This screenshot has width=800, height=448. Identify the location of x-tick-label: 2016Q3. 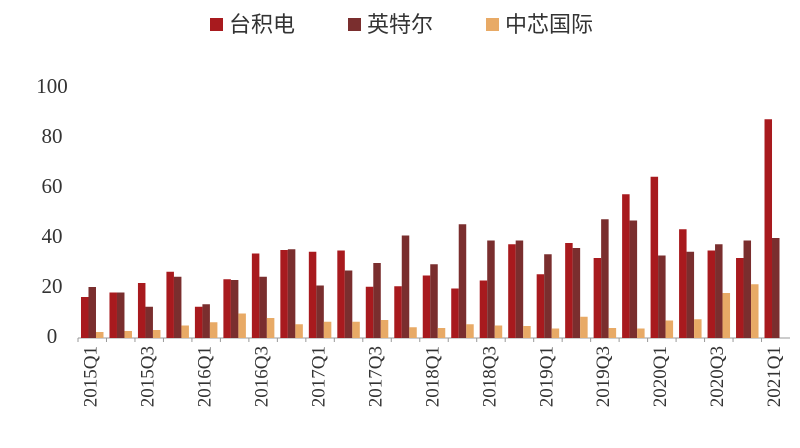
(261, 376).